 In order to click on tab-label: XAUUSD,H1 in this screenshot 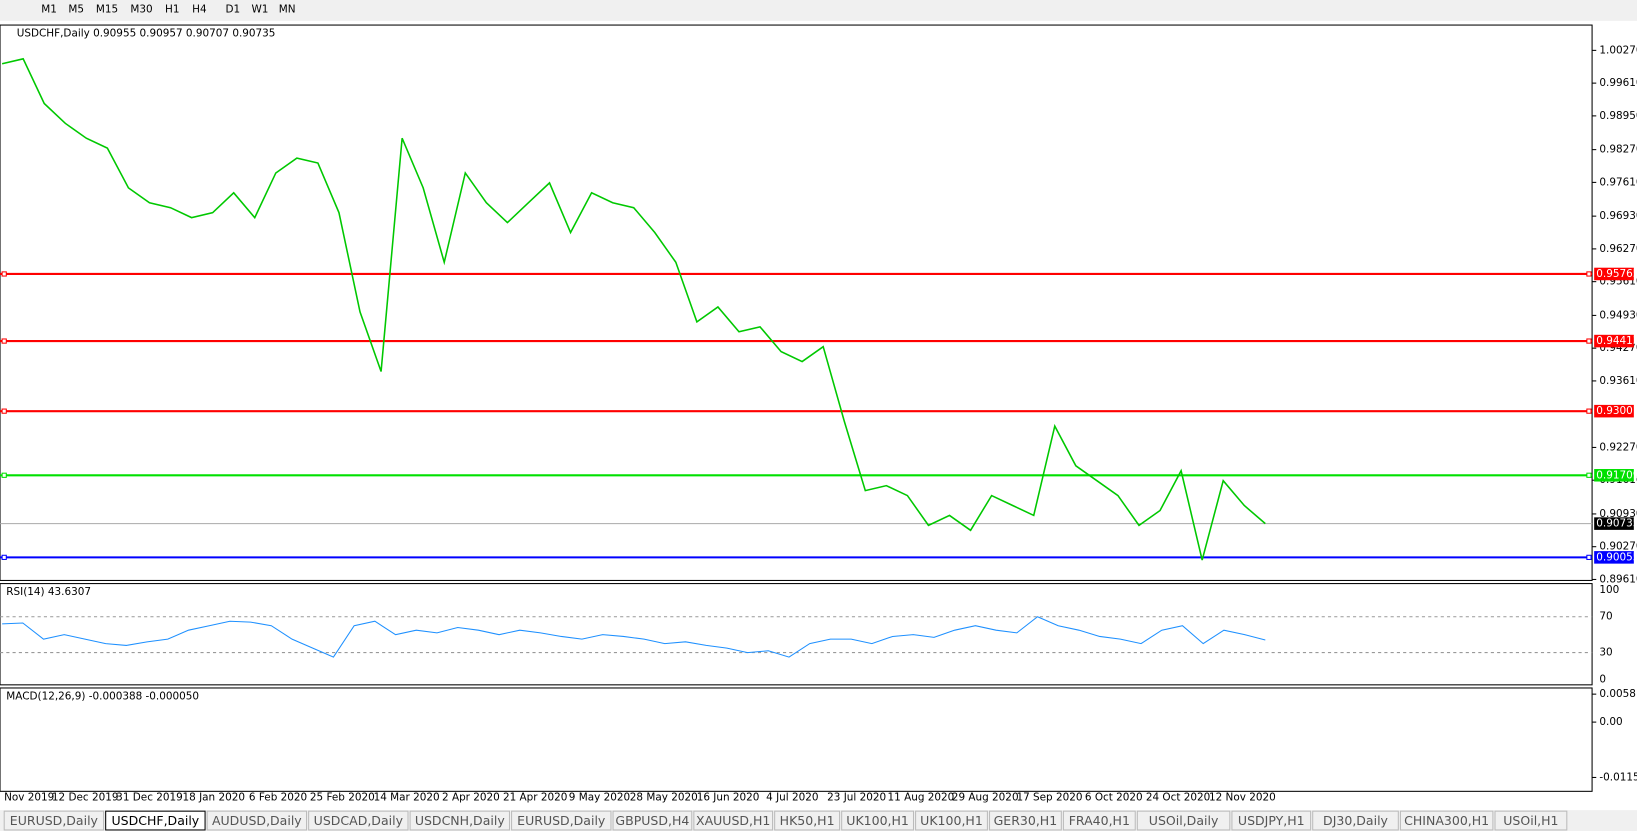, I will do `click(733, 820)`.